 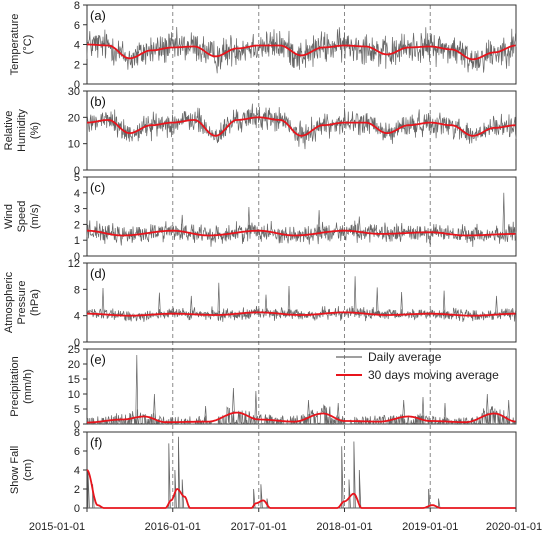 I want to click on legend-label: Daily average, so click(x=405, y=357).